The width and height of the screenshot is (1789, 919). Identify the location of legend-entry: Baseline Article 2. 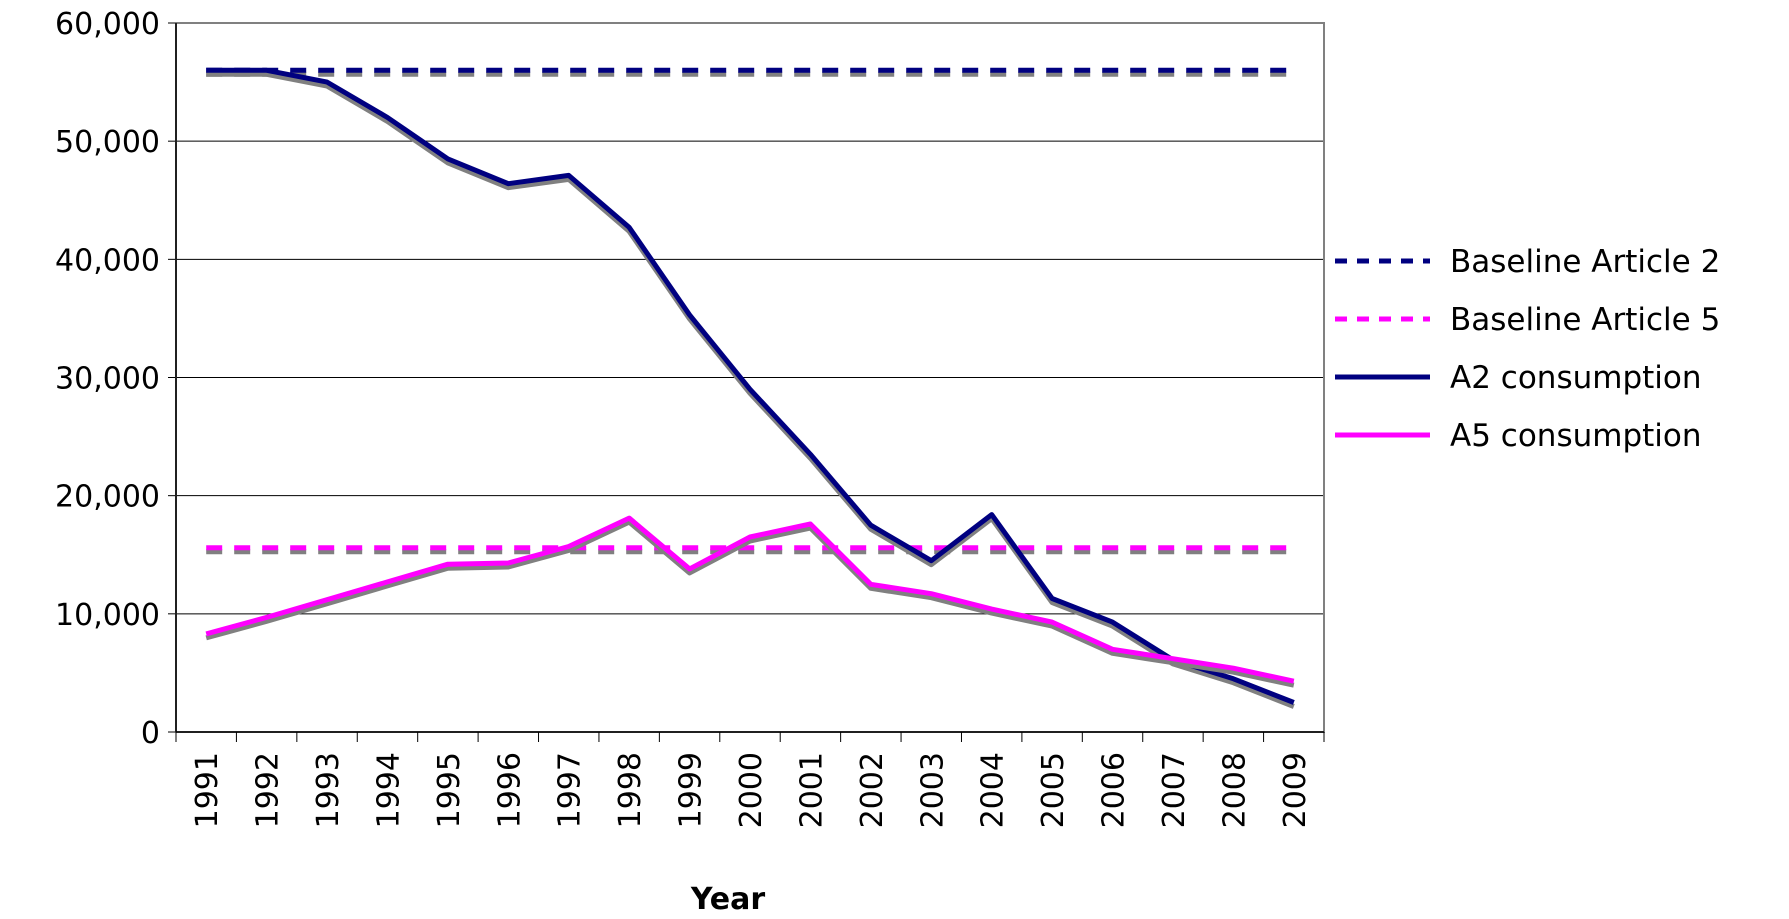
(1527, 262).